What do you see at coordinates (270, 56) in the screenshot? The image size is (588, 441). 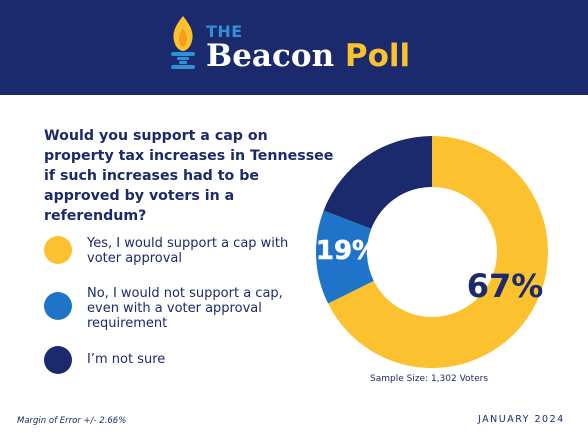 I see `brand-name: Beacon` at bounding box center [270, 56].